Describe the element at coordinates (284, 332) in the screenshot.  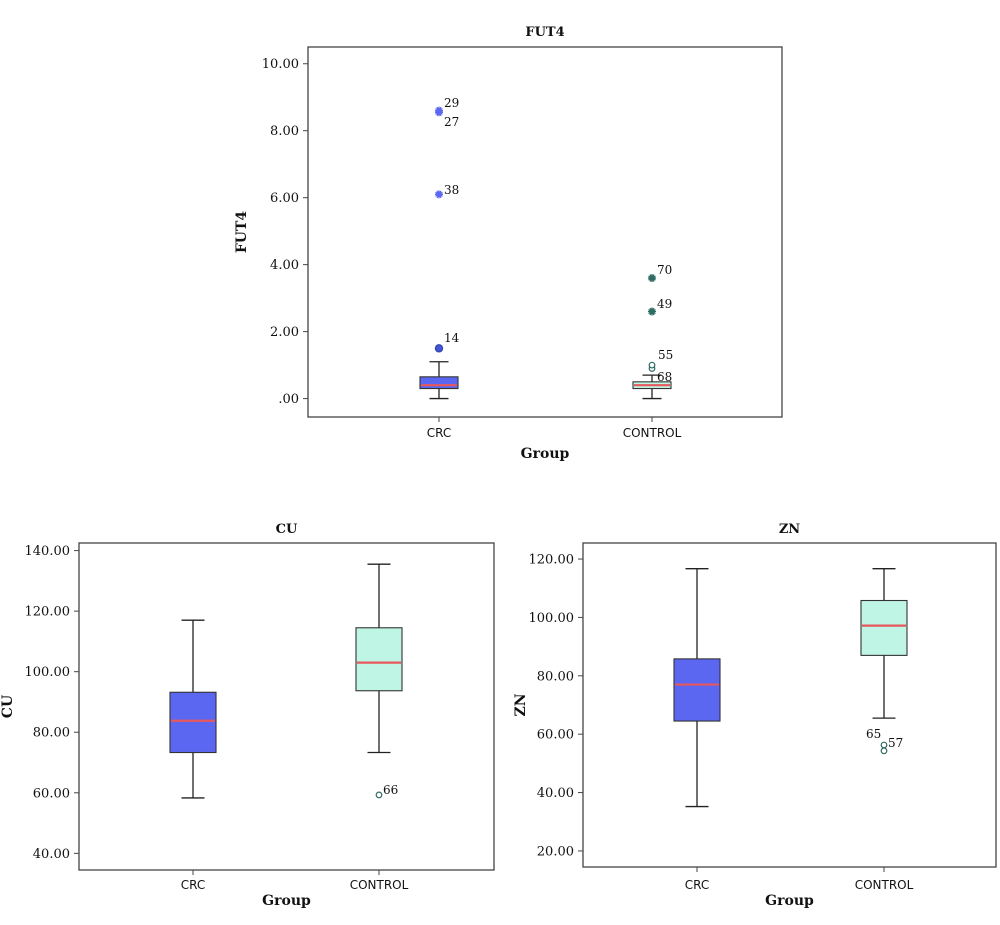
I see `y-tick-label: 2.00` at that location.